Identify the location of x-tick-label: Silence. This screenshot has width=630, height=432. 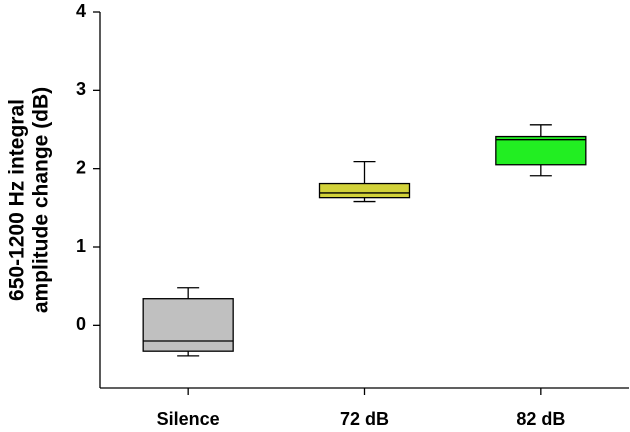
(188, 419).